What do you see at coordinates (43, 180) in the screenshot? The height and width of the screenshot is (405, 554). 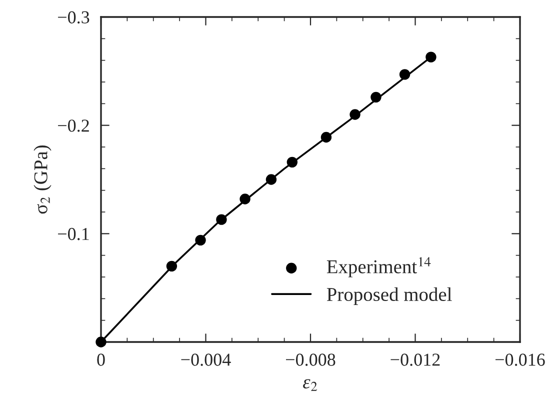 I see `y-axis-title: σ$_{2}$ (GPa)` at bounding box center [43, 180].